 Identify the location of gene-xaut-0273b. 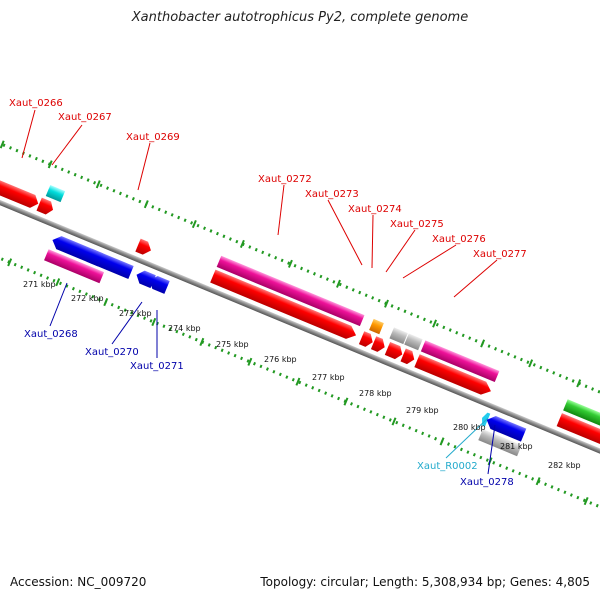
(366, 340).